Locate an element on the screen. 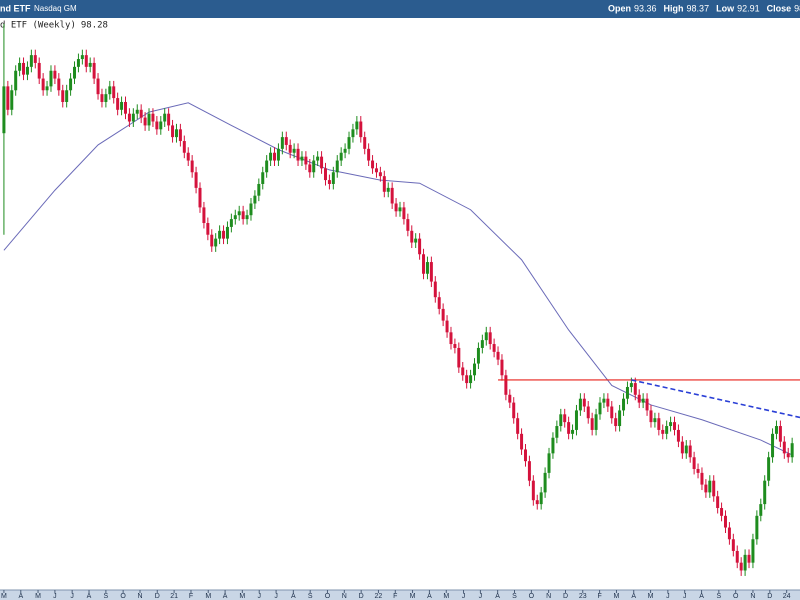  legend-label: d ETF (Weekly) is located at coordinates (38, 26).